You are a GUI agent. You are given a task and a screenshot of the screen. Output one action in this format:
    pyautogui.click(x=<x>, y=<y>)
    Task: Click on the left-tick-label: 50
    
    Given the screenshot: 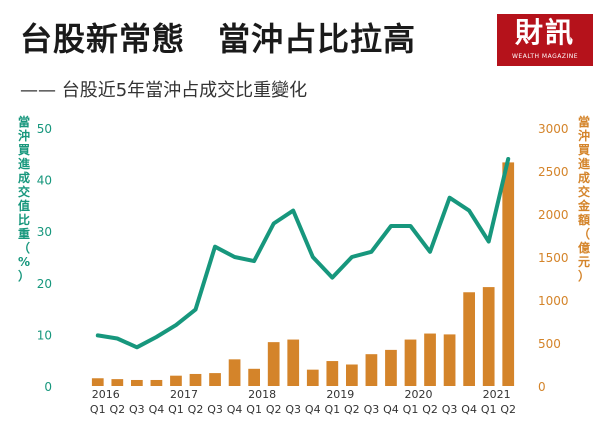 What is the action you would take?
    pyautogui.click(x=44, y=129)
    